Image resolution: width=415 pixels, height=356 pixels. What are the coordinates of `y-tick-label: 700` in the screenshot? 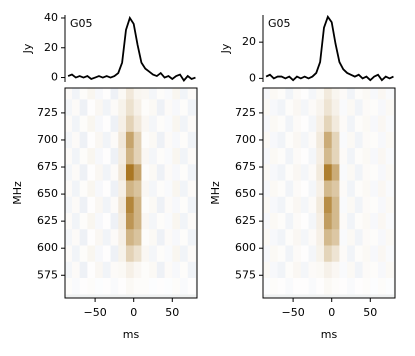 It's located at (47, 139).